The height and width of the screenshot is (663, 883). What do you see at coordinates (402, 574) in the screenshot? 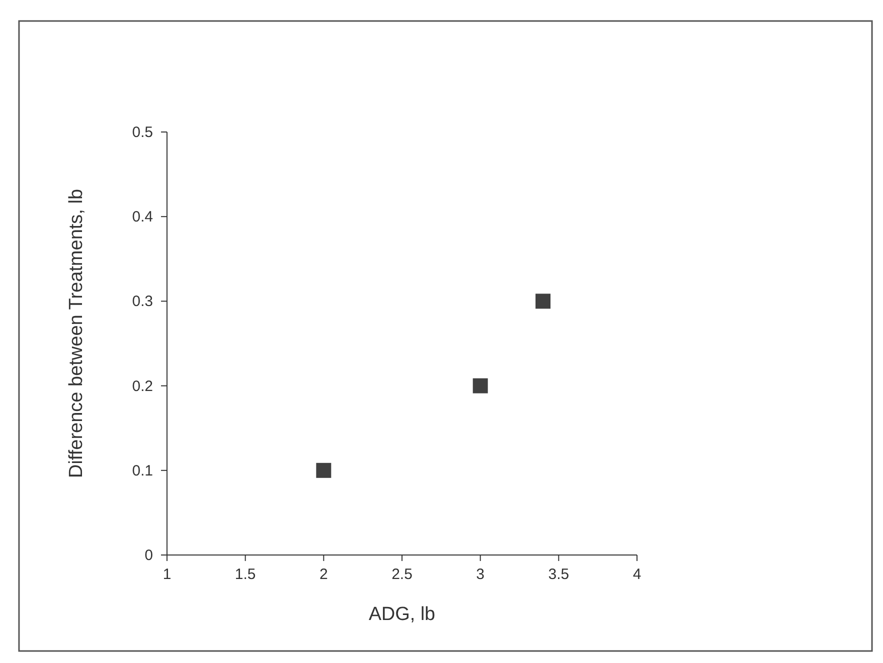
I see `x-tick-label: 2.5` at bounding box center [402, 574].